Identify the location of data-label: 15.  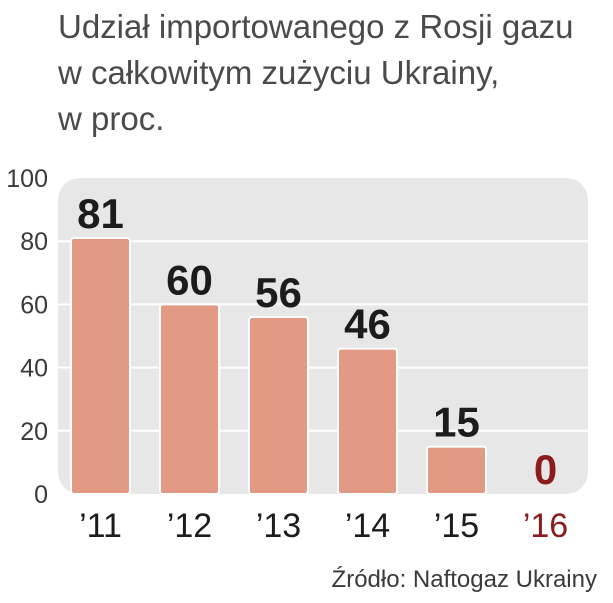
(456, 422).